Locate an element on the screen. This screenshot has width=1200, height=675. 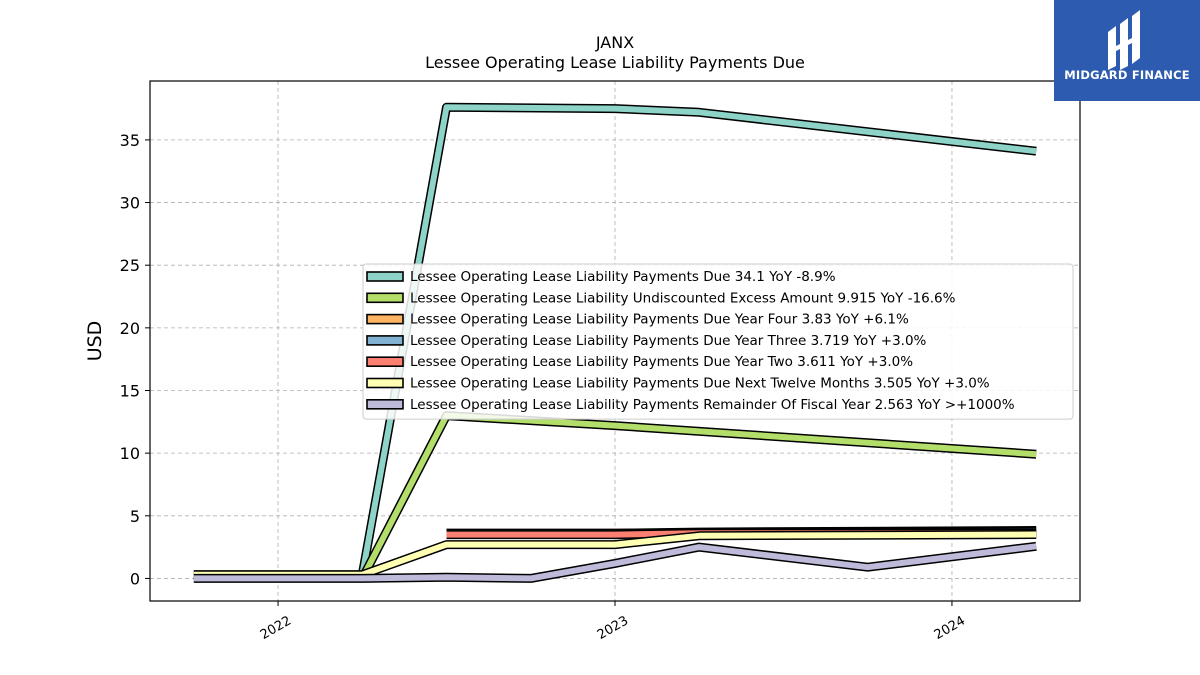
y-tick-label: 10 is located at coordinates (130, 453).